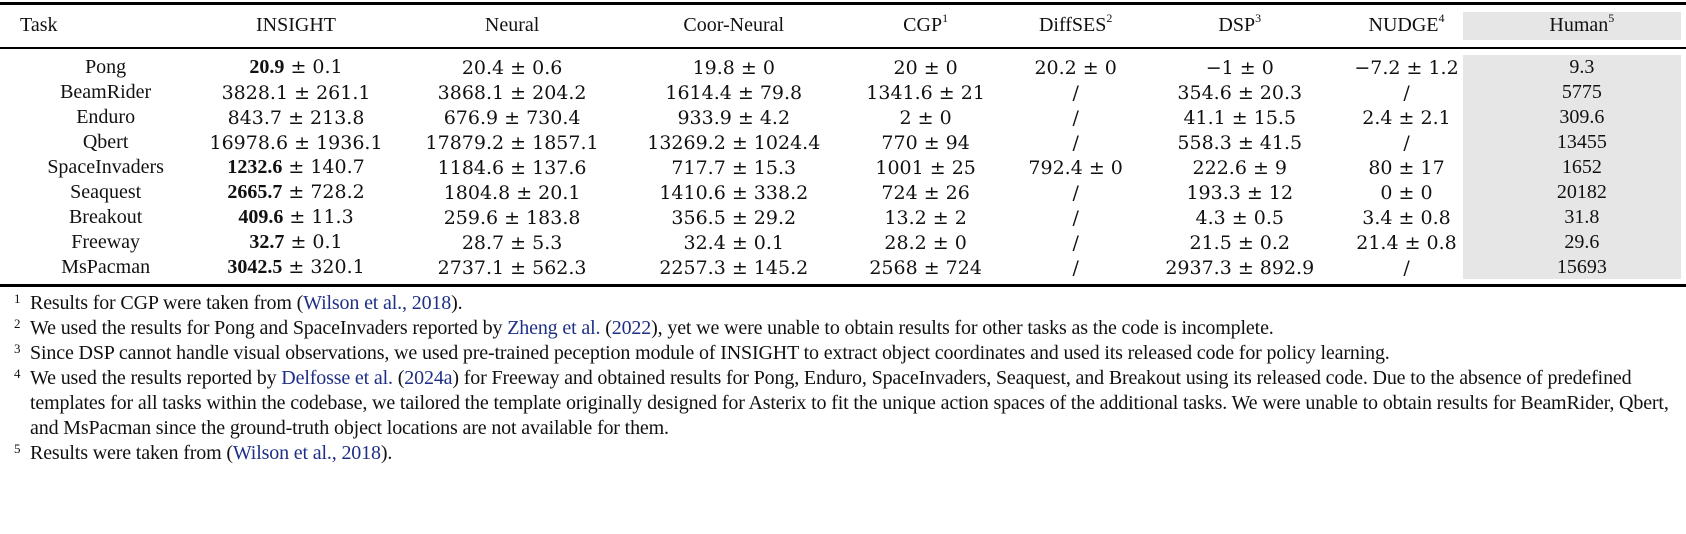 The width and height of the screenshot is (1686, 534). Describe the element at coordinates (321, 217) in the screenshot. I see `score-std: ± 11.3` at that location.